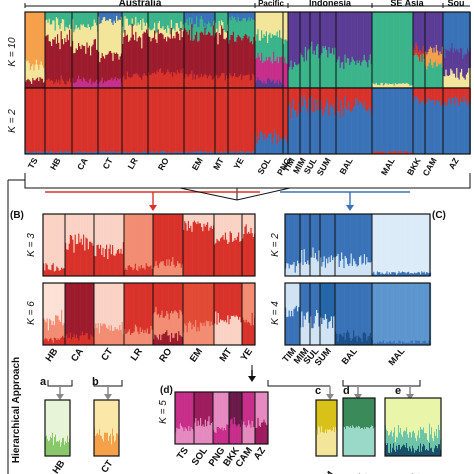  What do you see at coordinates (275, 245) in the screenshot?
I see `c-k2-label: K = 2` at bounding box center [275, 245].